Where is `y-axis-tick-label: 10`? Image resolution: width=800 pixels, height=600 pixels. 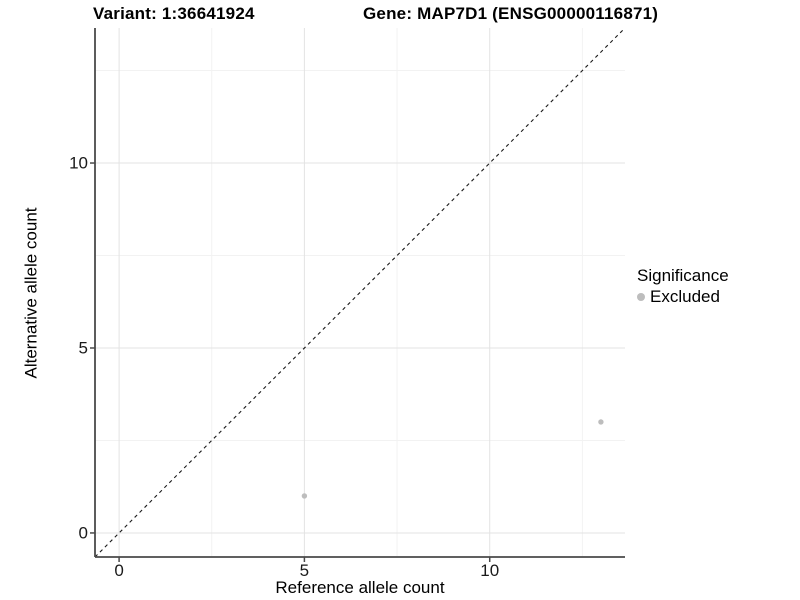 y-axis-tick-label: 10 is located at coordinates (78, 163).